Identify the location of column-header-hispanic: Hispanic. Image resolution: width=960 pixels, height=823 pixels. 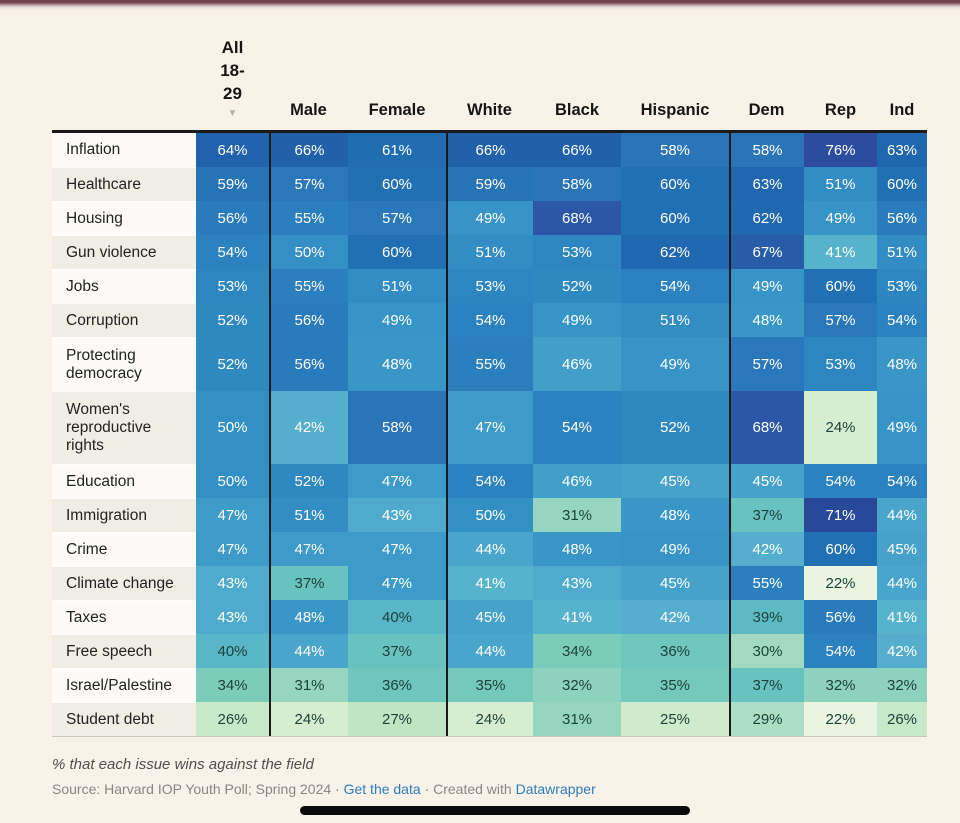
(675, 110).